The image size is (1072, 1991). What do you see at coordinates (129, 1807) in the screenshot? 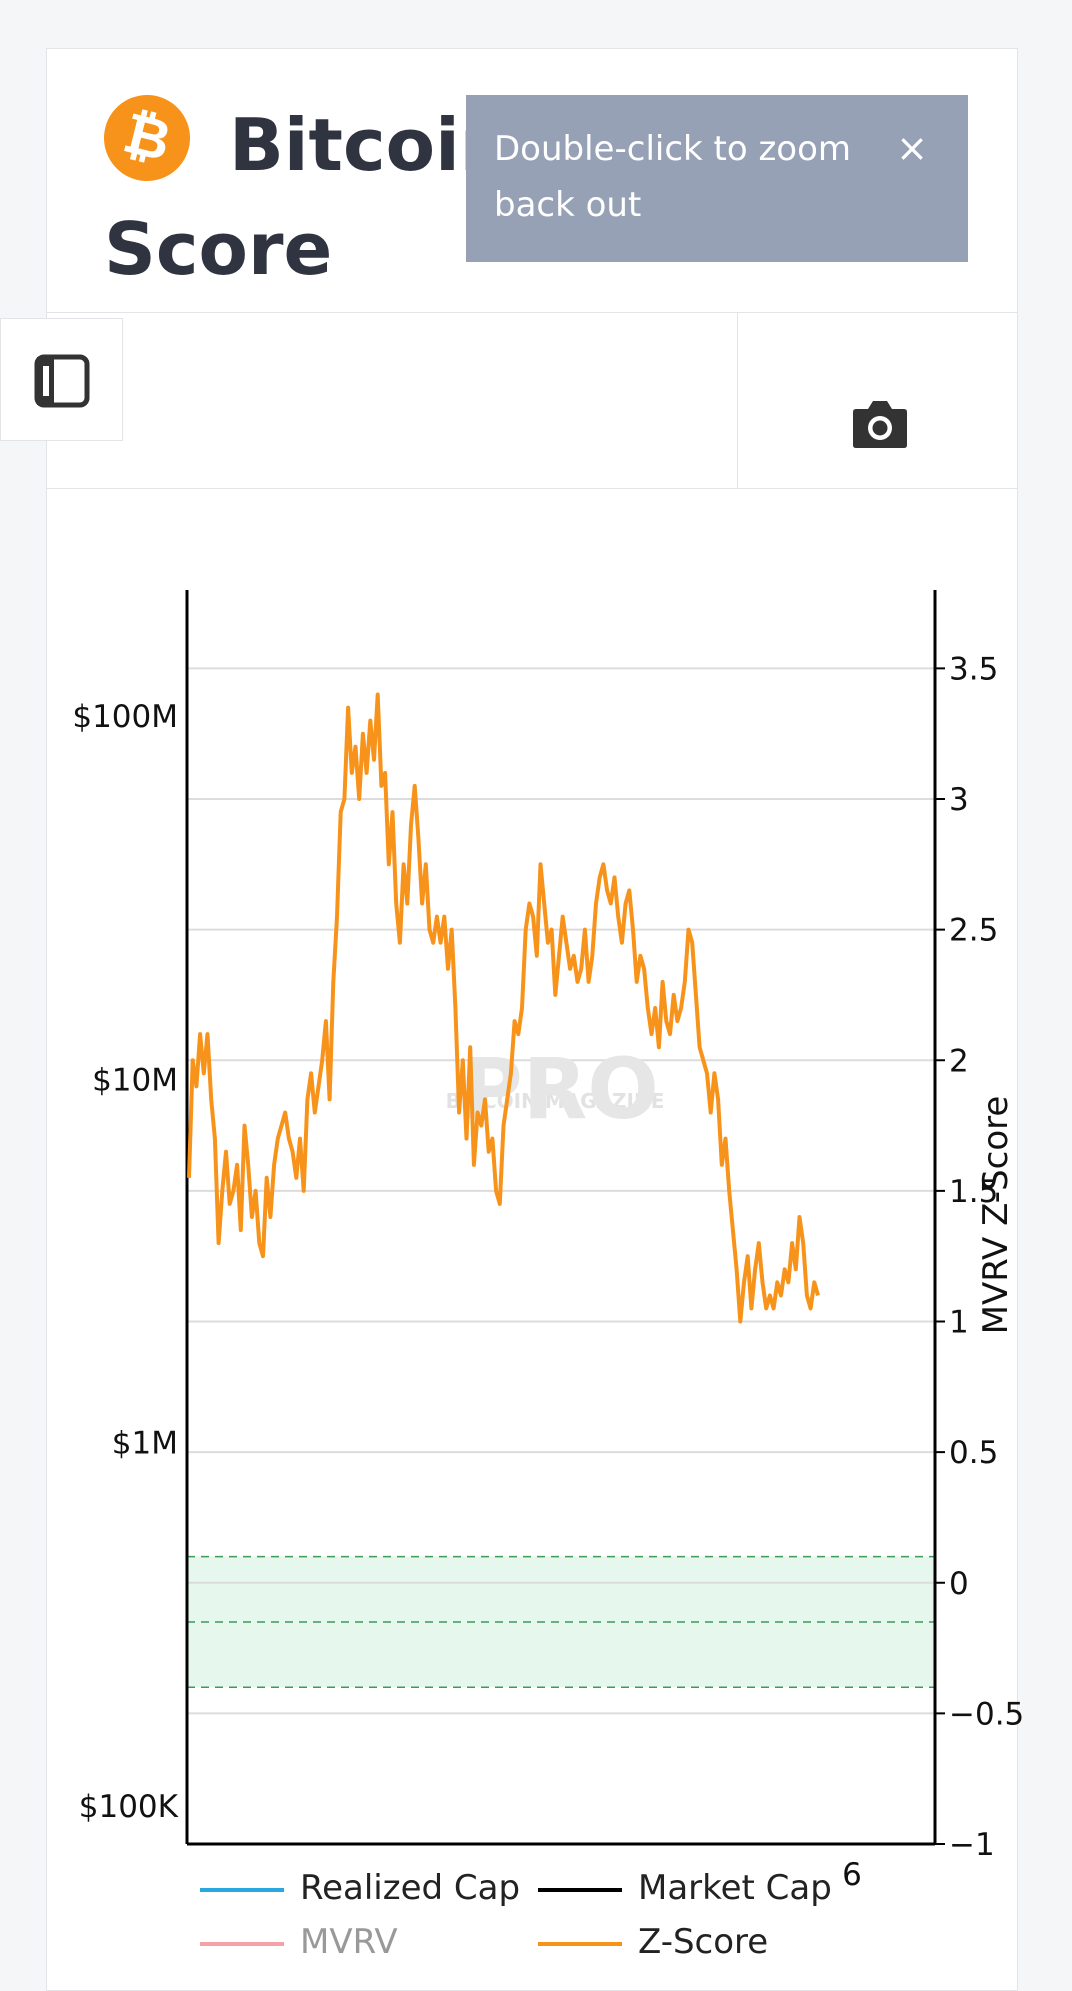
I see `left-tick-label: $100K` at bounding box center [129, 1807].